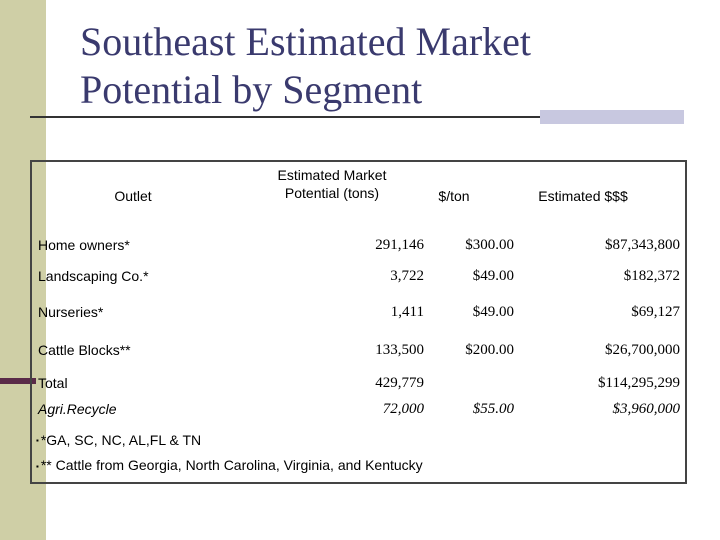 The height and width of the screenshot is (540, 720). Describe the element at coordinates (133, 196) in the screenshot. I see `header-outlet: Outlet` at that location.